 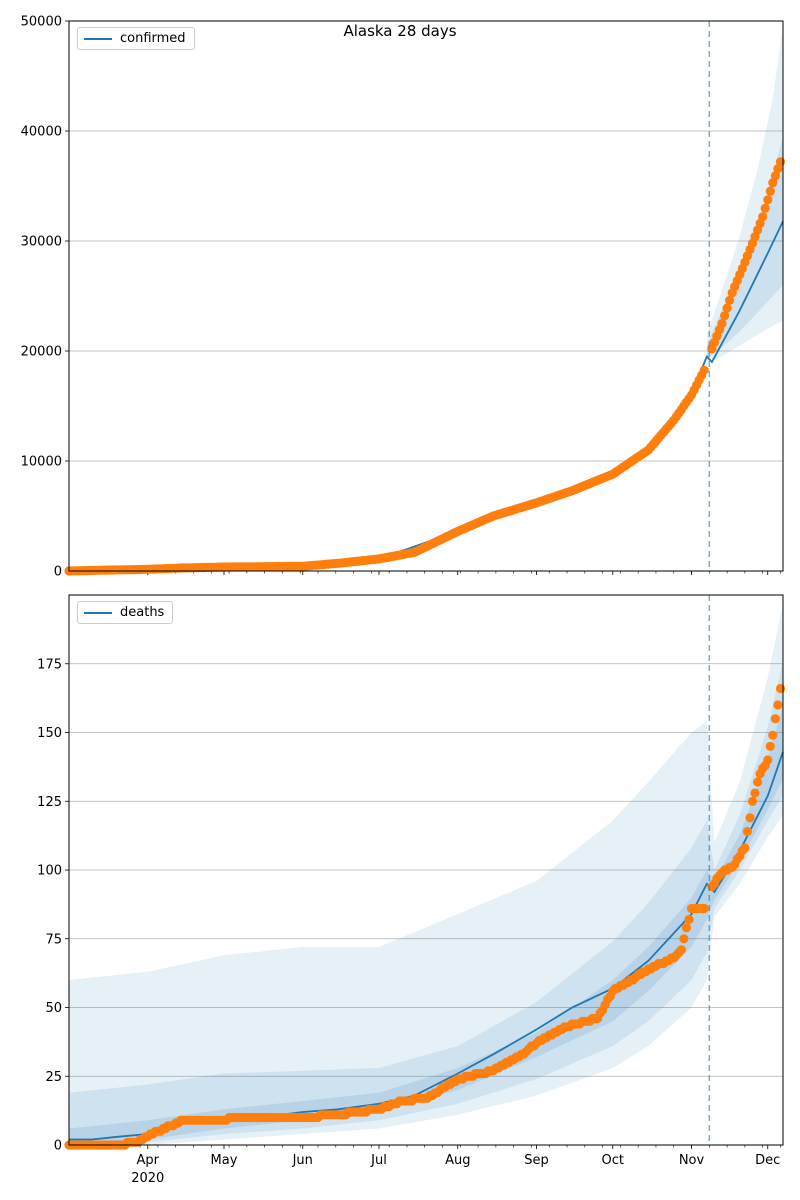 I want to click on x-year-label: 2020, so click(x=147, y=1178).